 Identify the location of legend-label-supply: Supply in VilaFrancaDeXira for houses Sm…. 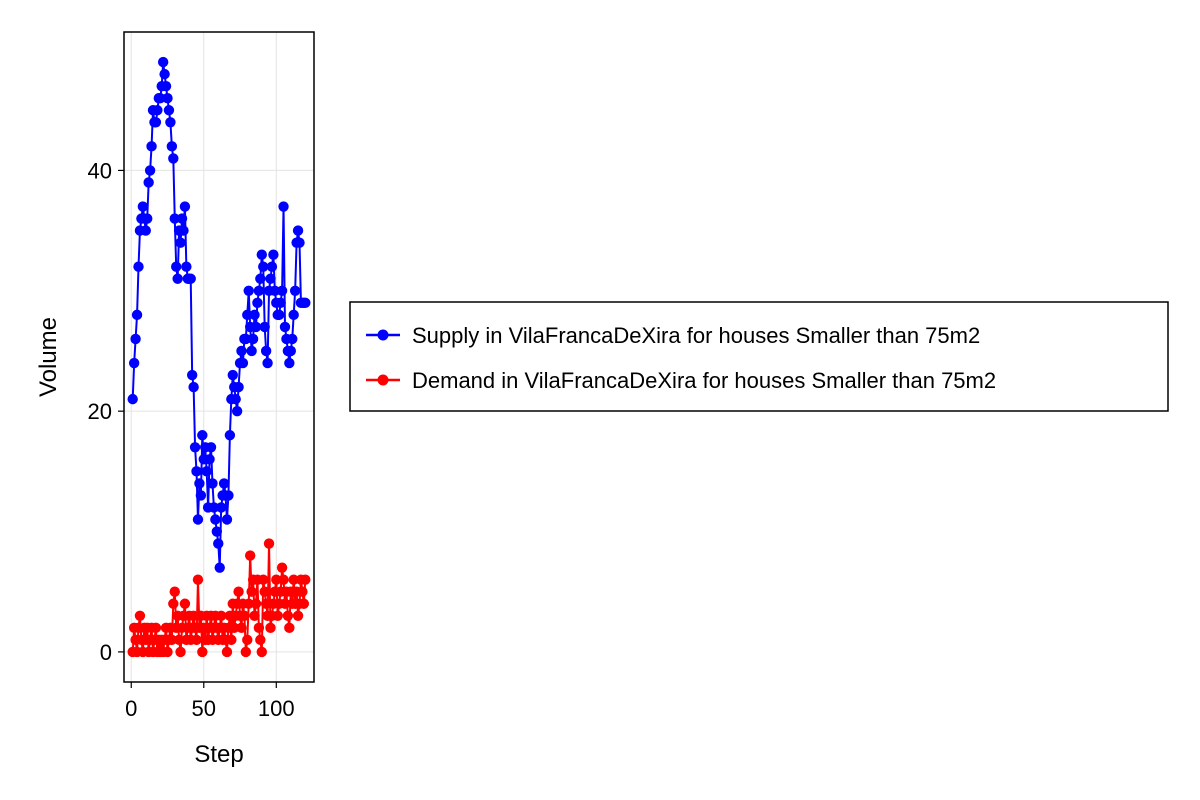
(696, 335).